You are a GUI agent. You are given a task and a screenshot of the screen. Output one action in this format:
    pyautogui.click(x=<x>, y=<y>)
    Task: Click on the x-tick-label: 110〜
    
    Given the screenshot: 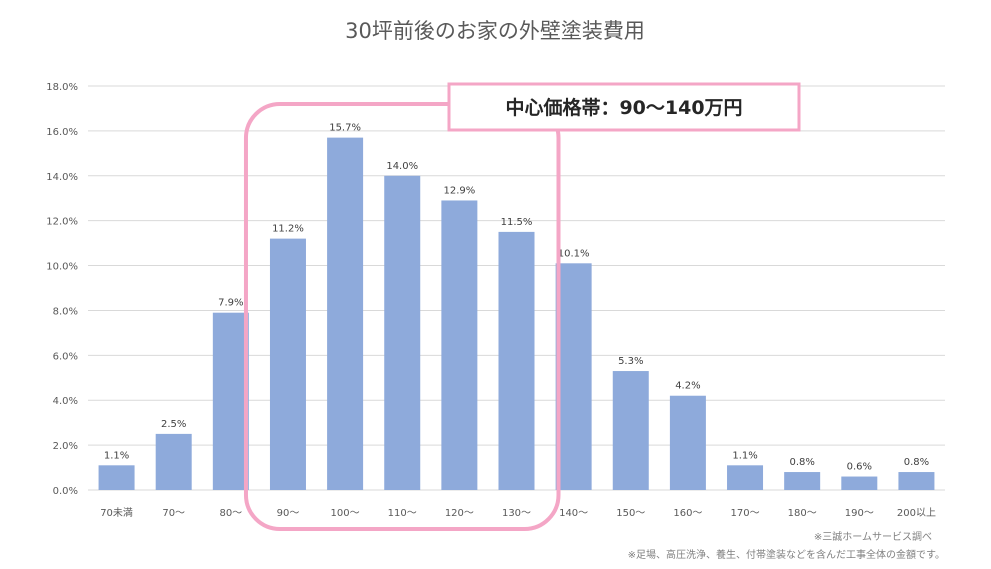 What is the action you would take?
    pyautogui.click(x=402, y=513)
    